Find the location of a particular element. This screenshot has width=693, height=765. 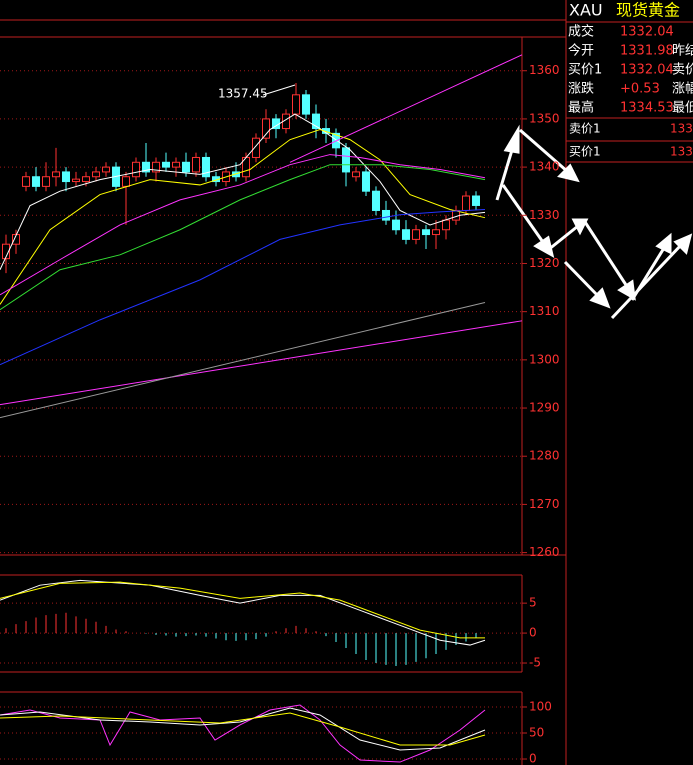

quote-label: 买价1 is located at coordinates (585, 70).